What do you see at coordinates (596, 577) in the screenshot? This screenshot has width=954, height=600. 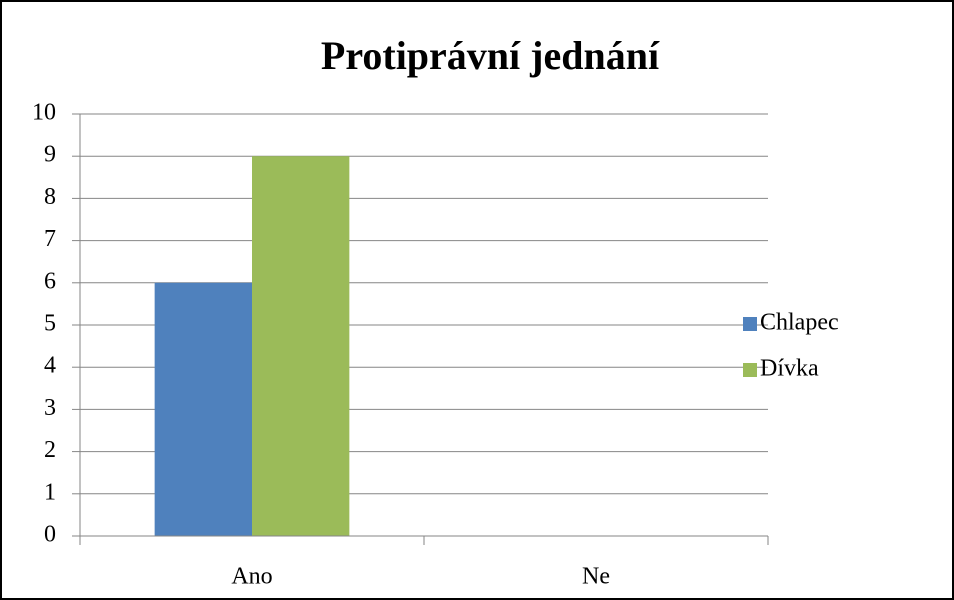 I see `x-tick-label: Ne` at bounding box center [596, 577].